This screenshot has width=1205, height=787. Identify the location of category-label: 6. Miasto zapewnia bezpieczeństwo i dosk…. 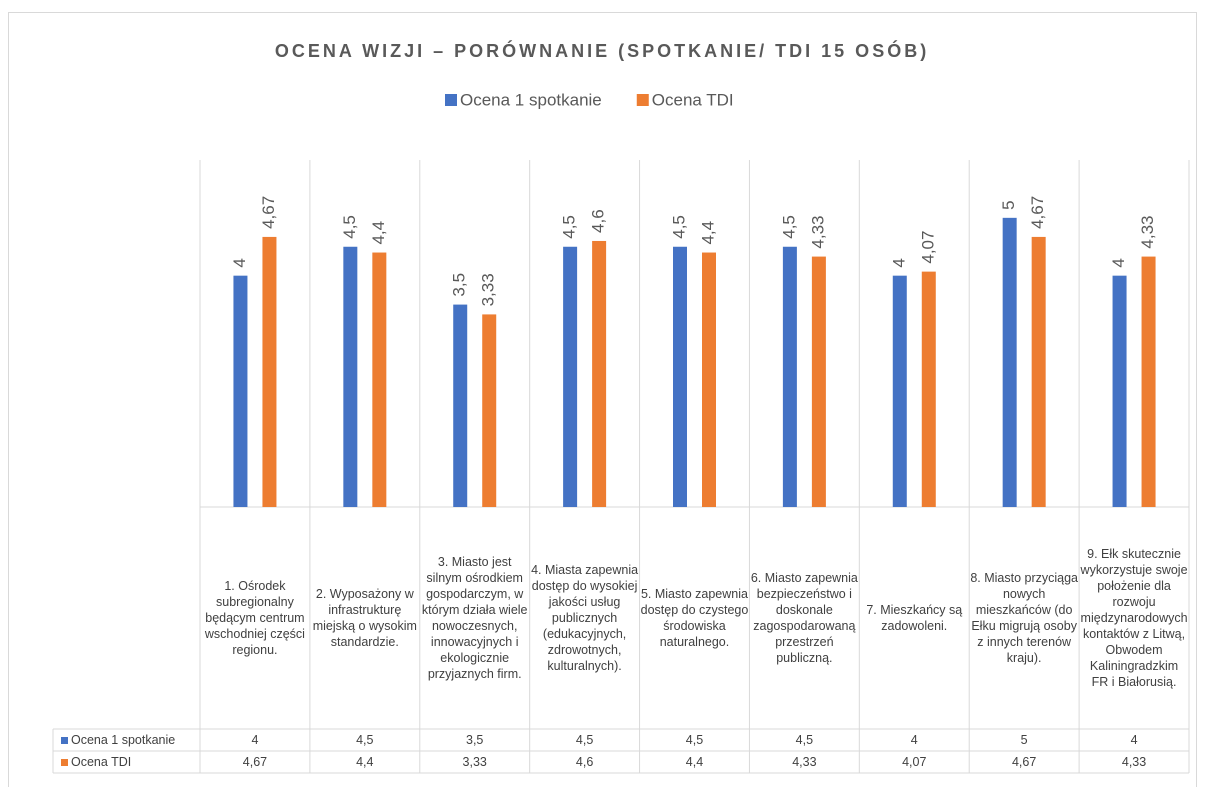
(804, 618).